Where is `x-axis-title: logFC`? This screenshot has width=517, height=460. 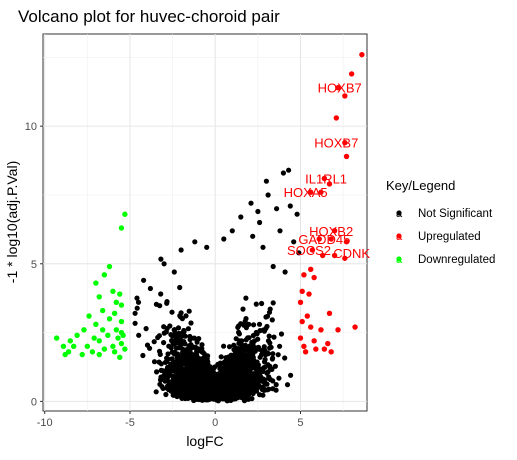 x-axis-title: logFC is located at coordinates (204, 441).